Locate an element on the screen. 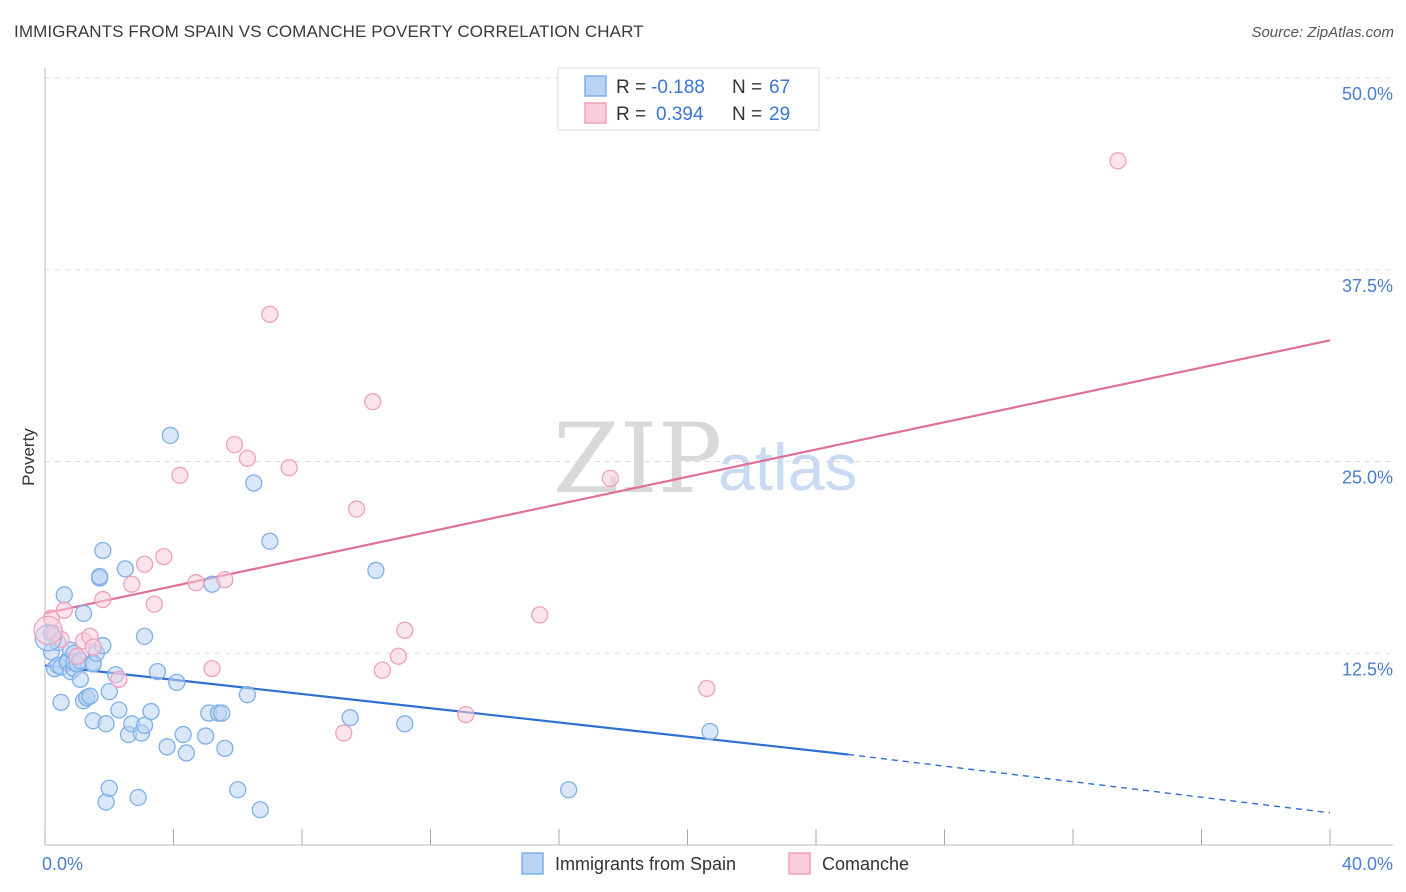 The width and height of the screenshot is (1406, 892). legend-r-value-2: 0.394 is located at coordinates (680, 114).